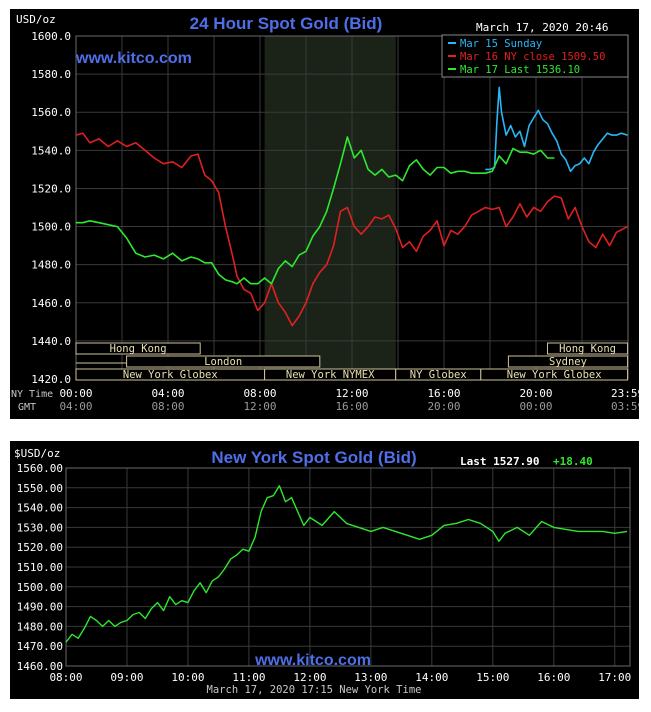 The image size is (651, 712). I want to click on series-mar15-sunday, so click(556, 129).